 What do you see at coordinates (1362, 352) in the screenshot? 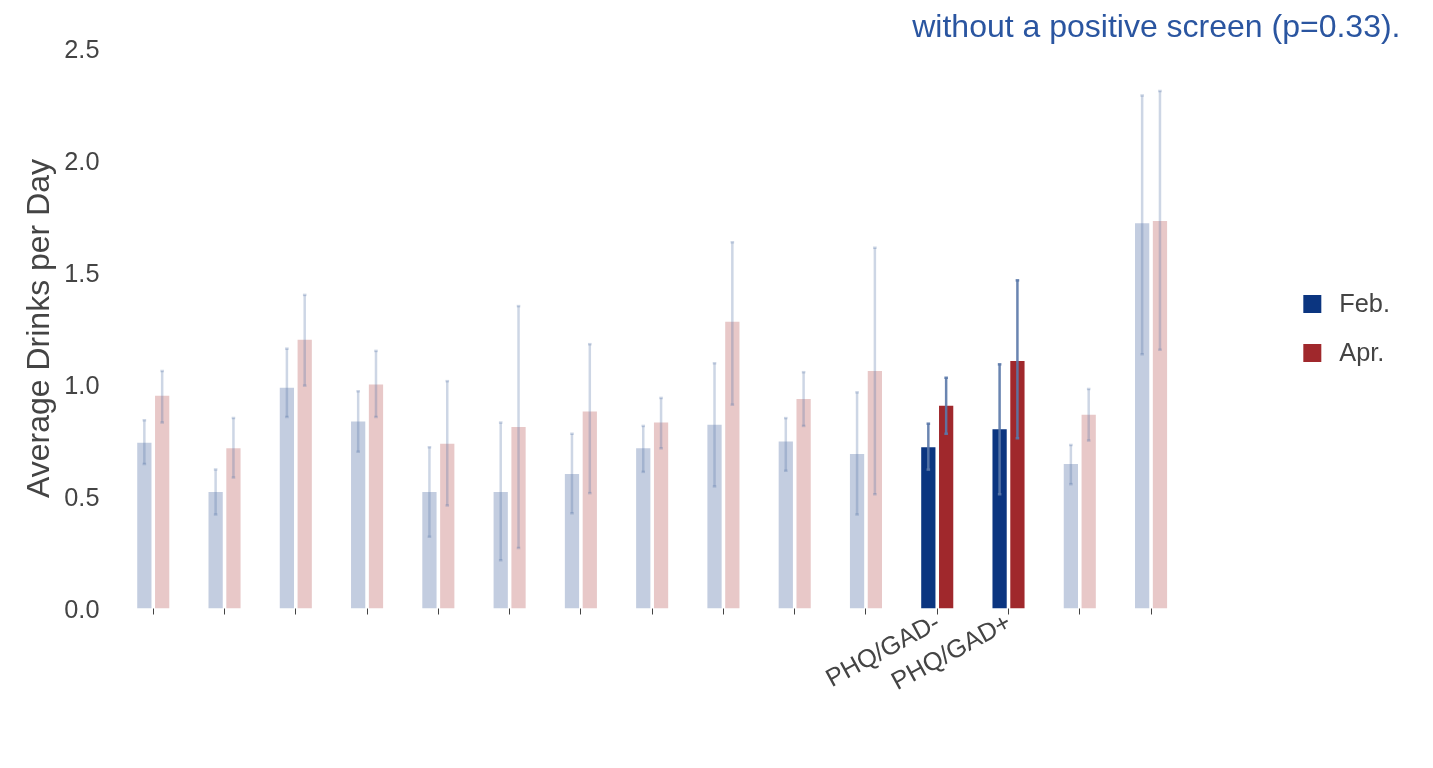
I see `legend-label: Apr.` at bounding box center [1362, 352].